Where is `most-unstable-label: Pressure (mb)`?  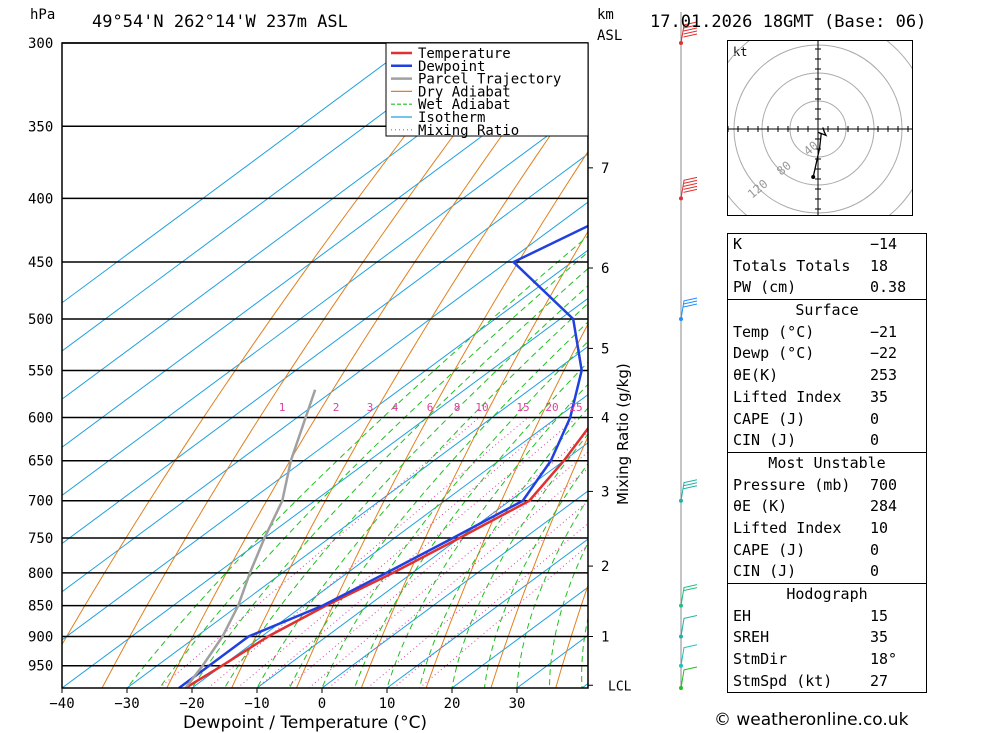
most-unstable-label: Pressure (mb) is located at coordinates (792, 484).